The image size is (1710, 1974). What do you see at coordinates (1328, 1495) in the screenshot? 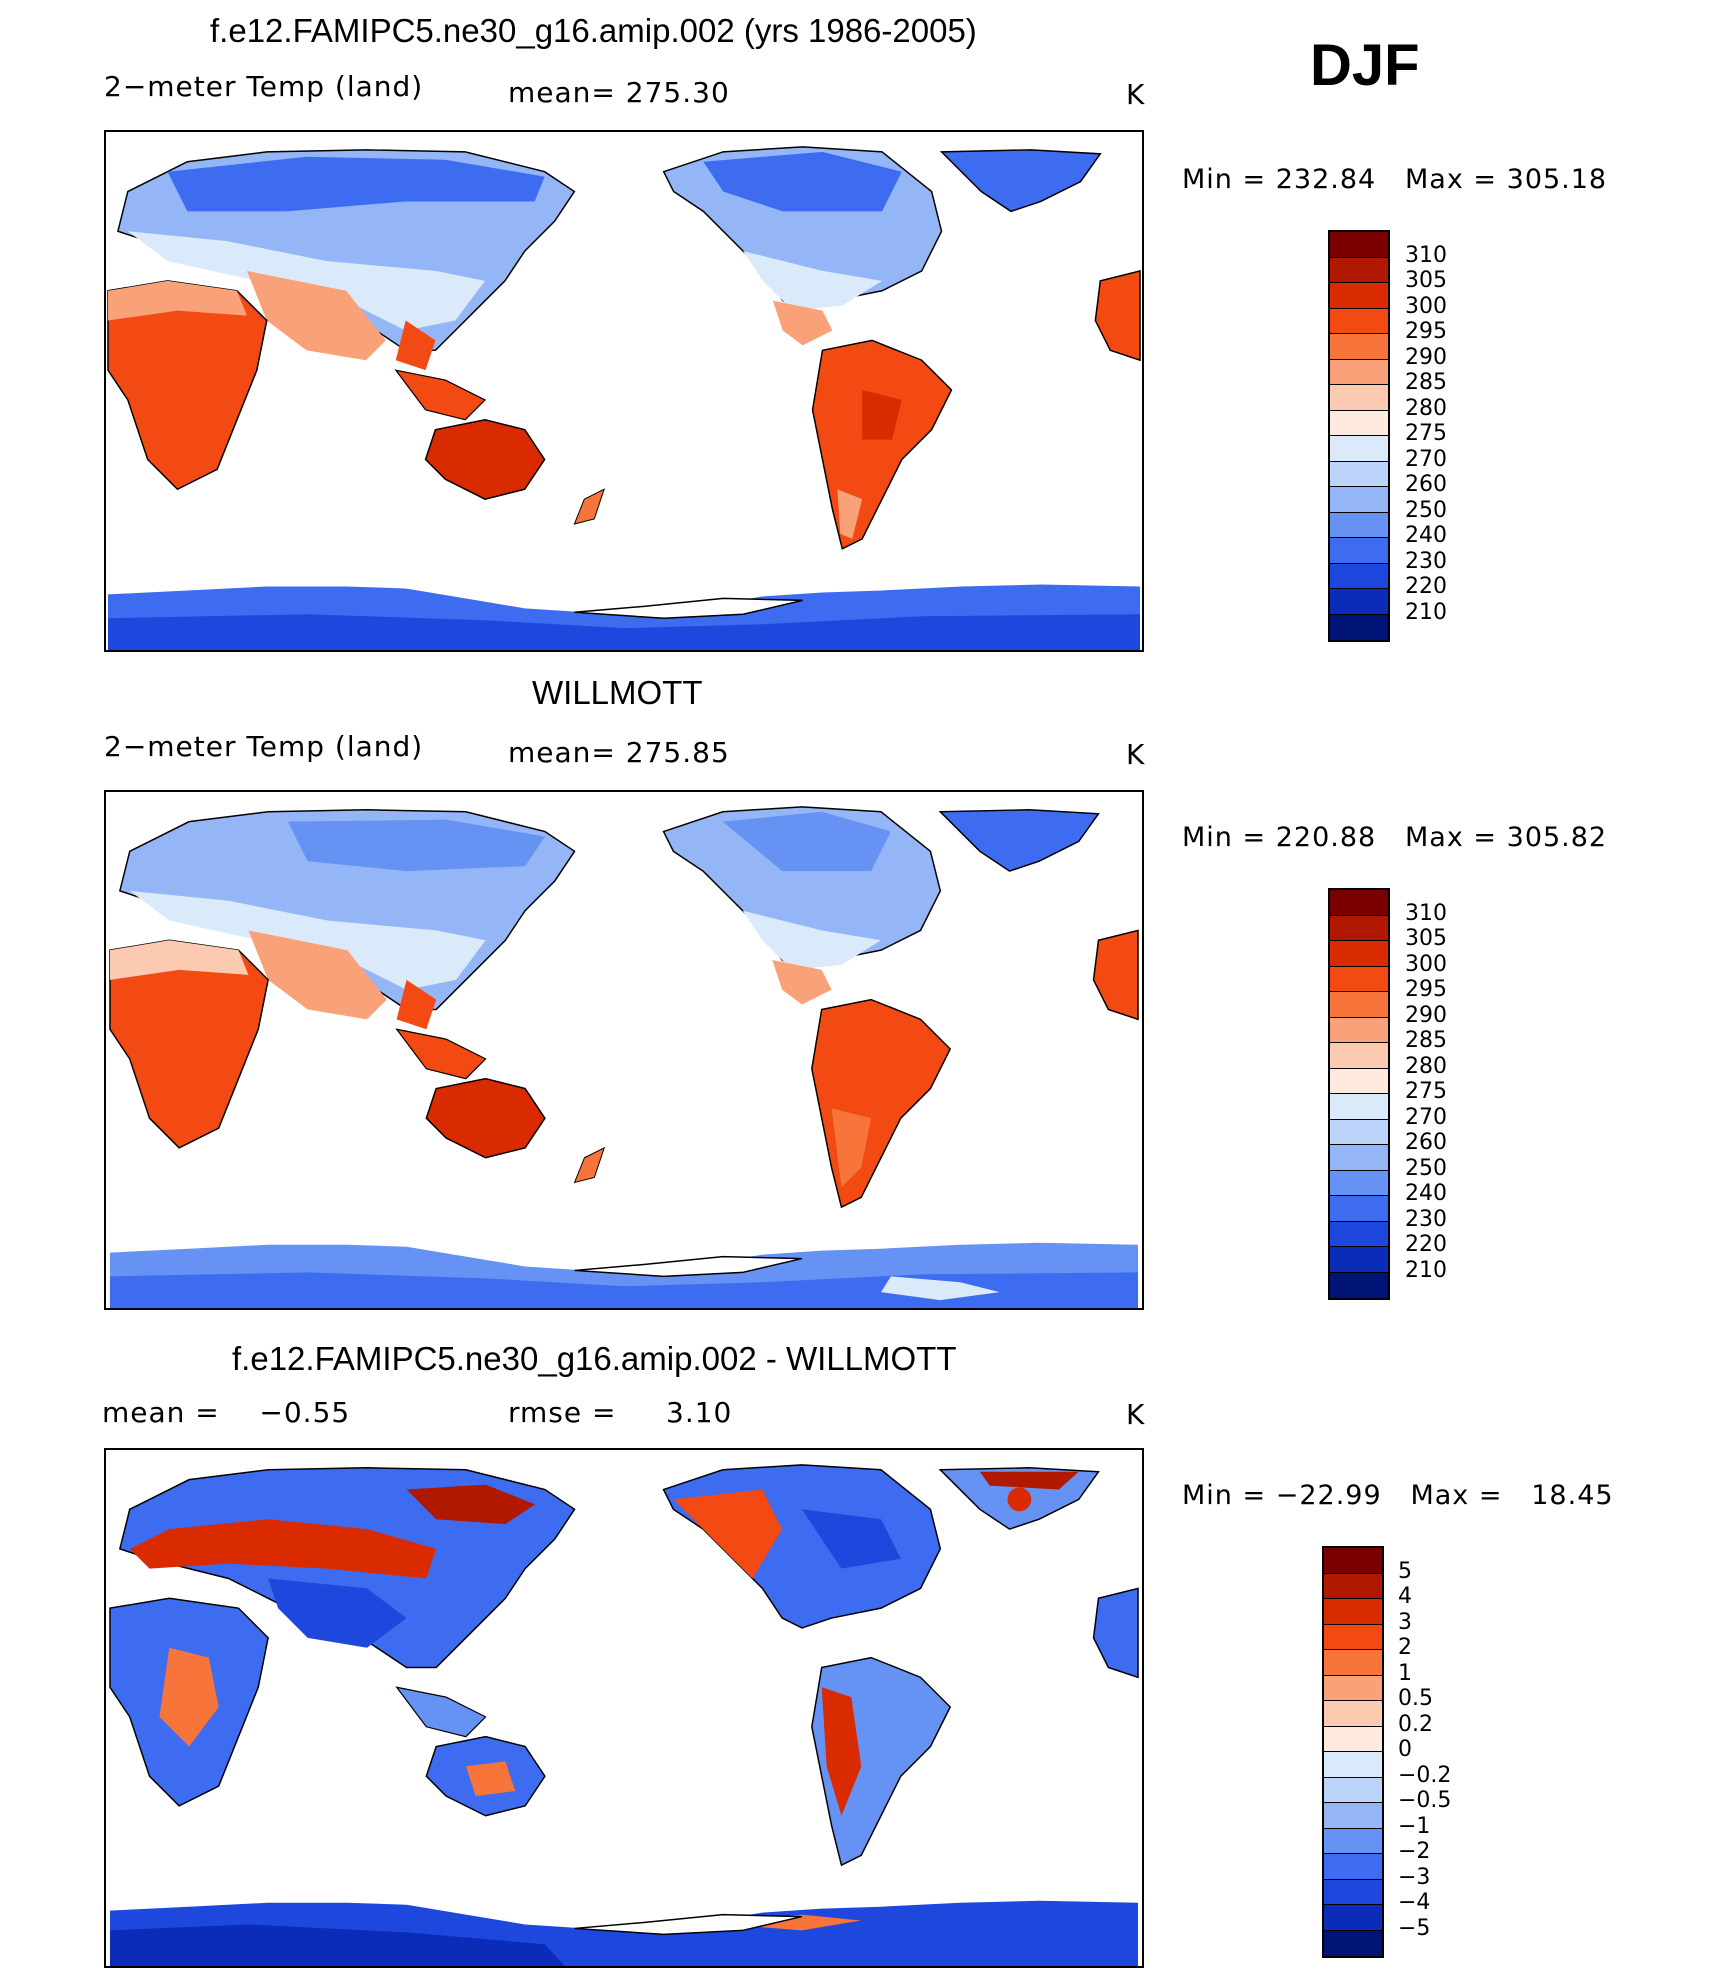
I see `panel3-min-value: −22.99` at bounding box center [1328, 1495].